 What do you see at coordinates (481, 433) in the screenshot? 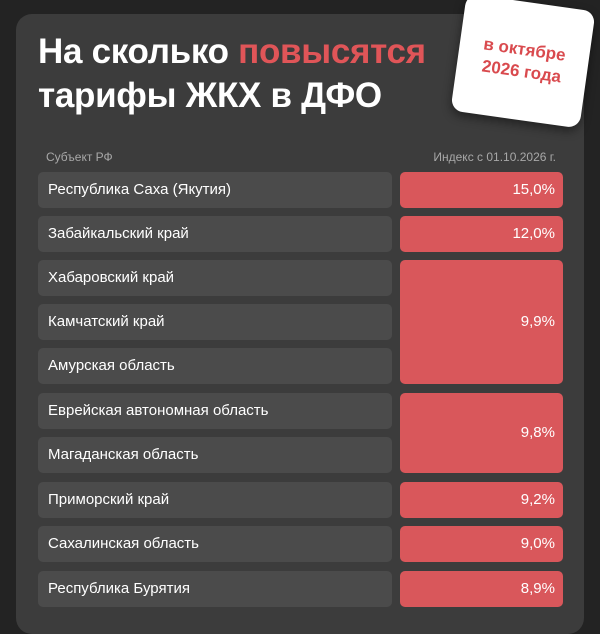
I see `index-value: 9,8%` at bounding box center [481, 433].